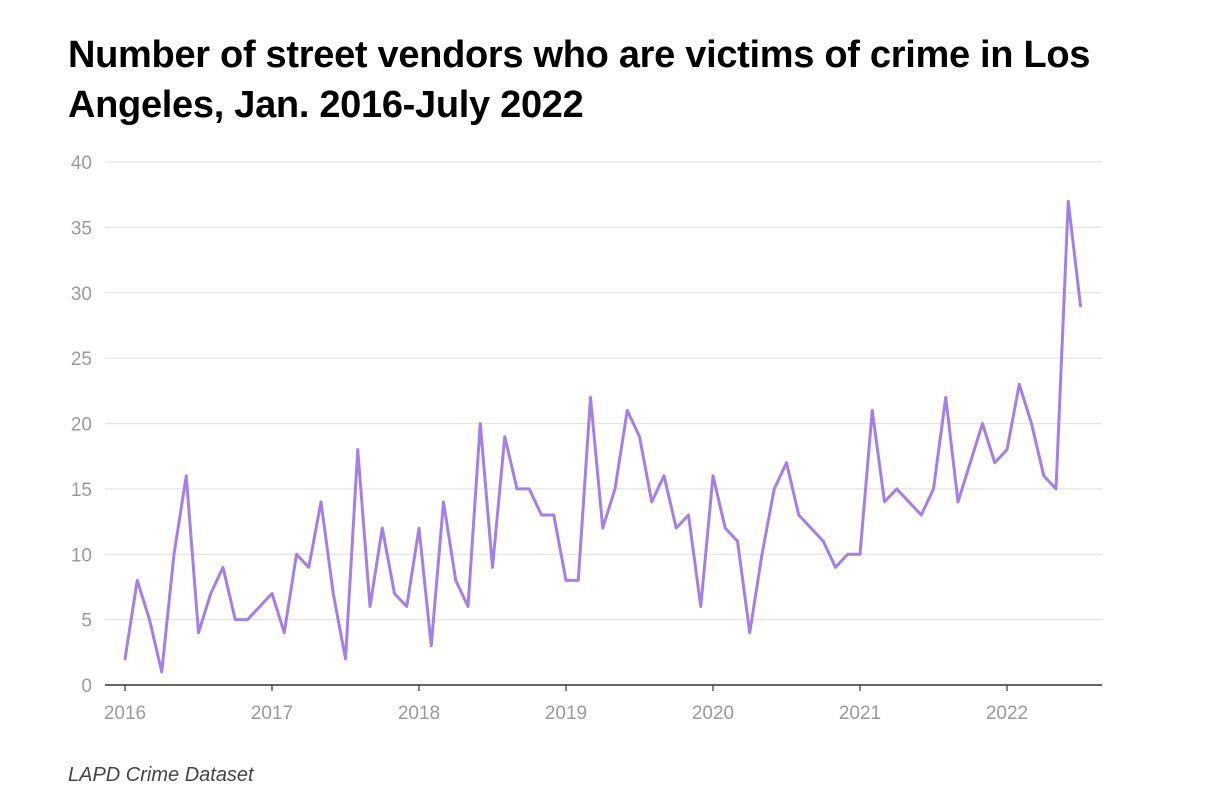 This screenshot has width=1208, height=806. I want to click on x-tick-label: 2018, so click(419, 713).